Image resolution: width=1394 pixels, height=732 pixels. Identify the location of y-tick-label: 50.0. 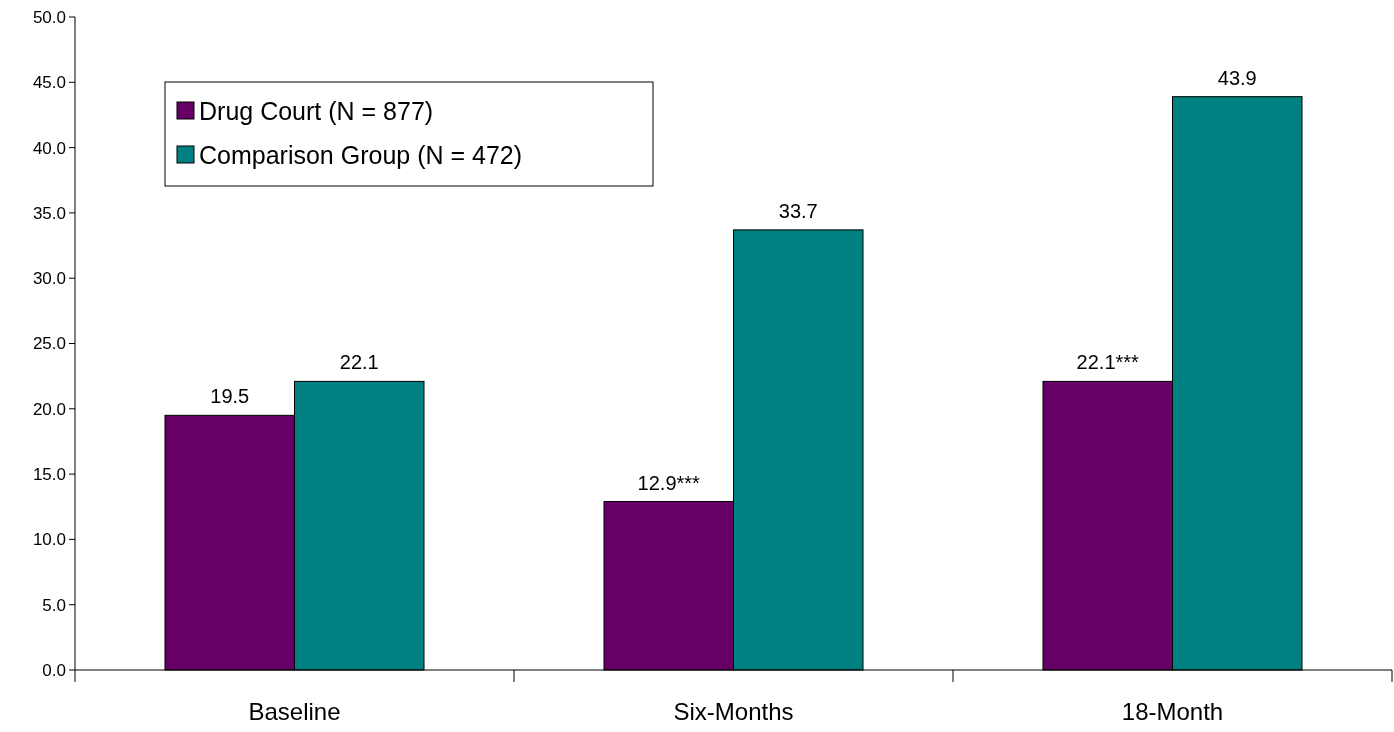
(49, 17).